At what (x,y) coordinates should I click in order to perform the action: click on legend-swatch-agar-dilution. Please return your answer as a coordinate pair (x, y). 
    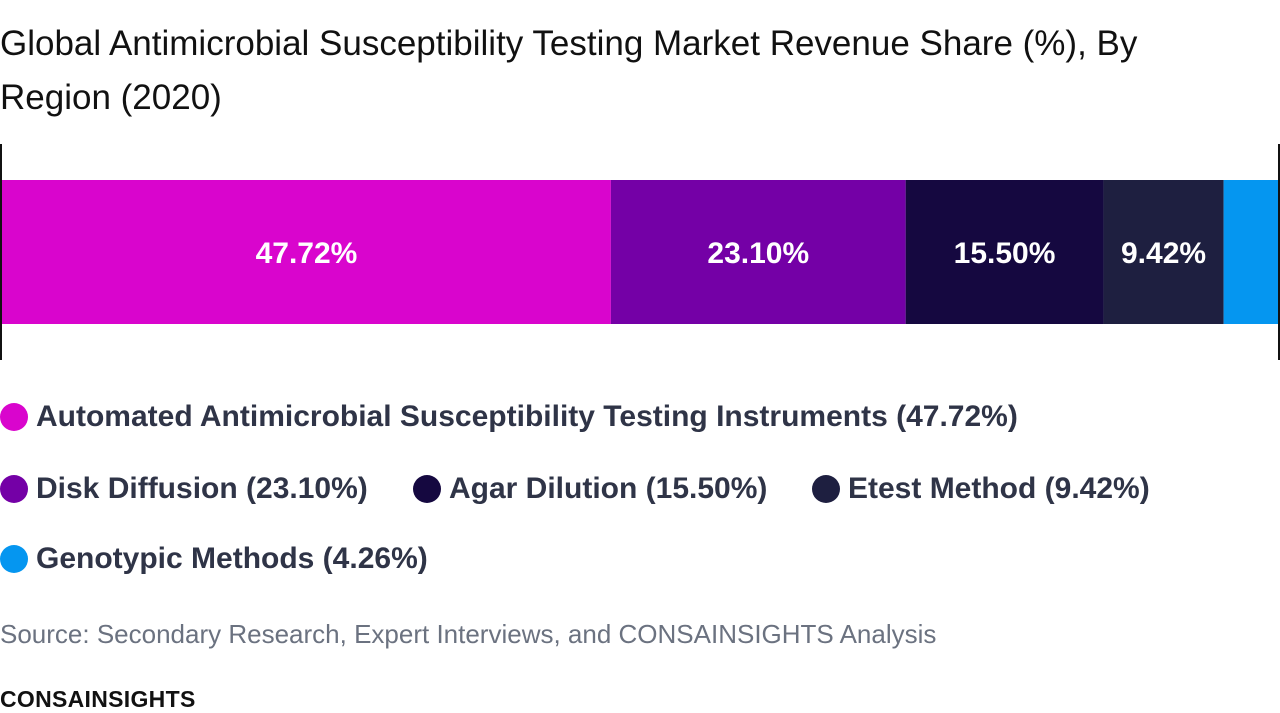
    Looking at the image, I should click on (427, 489).